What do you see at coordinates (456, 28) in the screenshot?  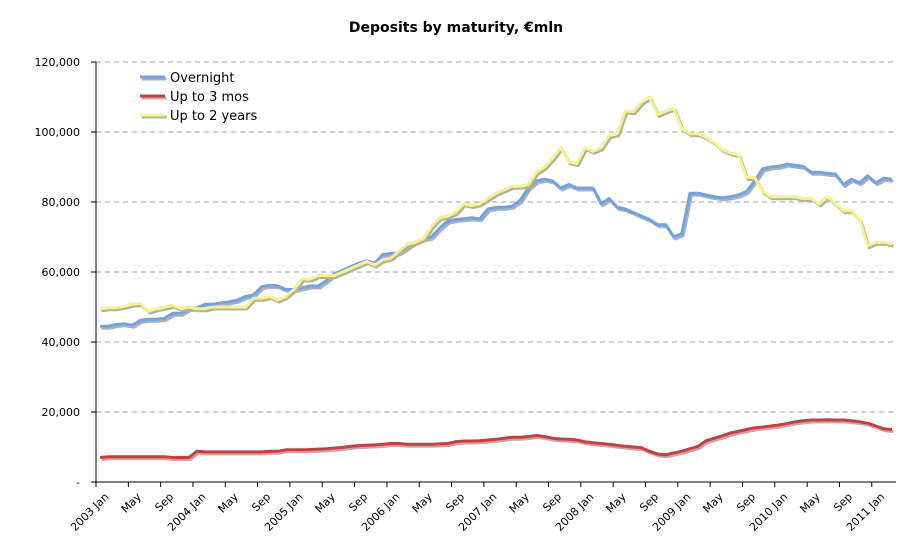 I see `chart-title: Deposits by maturity, €mln` at bounding box center [456, 28].